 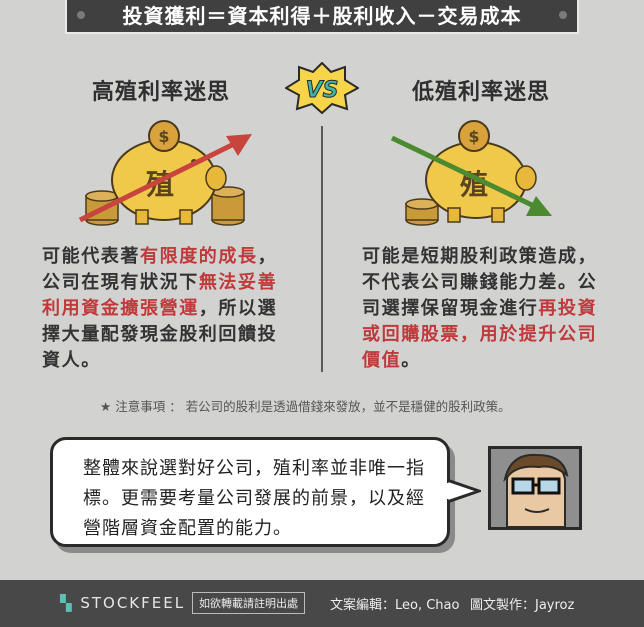 I want to click on man-with-glasses-icon, so click(x=535, y=488).